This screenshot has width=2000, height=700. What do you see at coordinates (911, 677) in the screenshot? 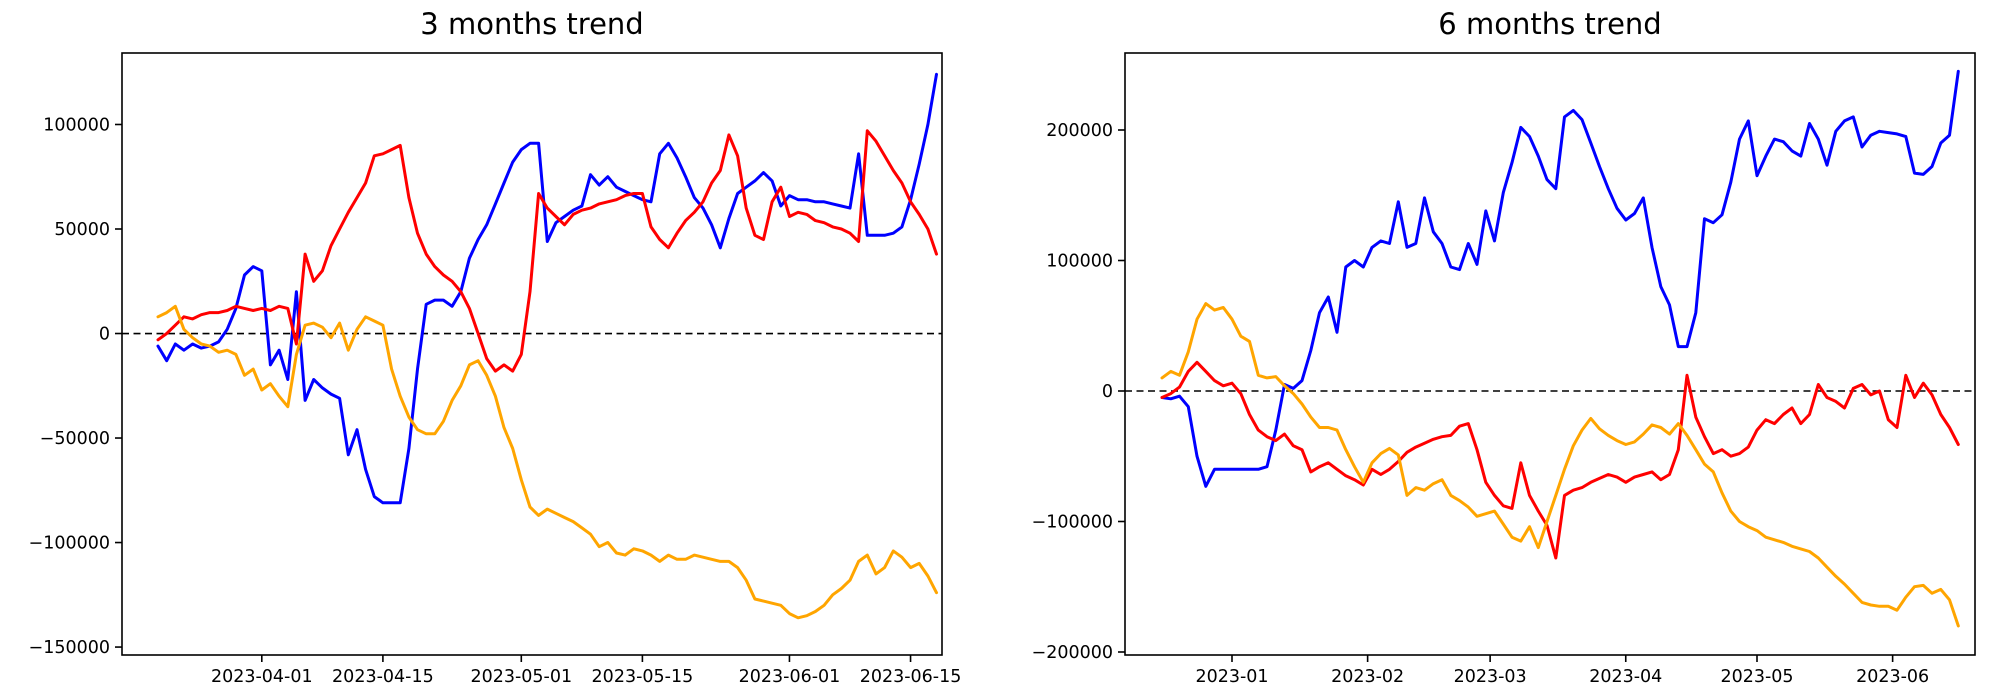
I see `x-tick-label: 2023-06-15` at bounding box center [911, 677].